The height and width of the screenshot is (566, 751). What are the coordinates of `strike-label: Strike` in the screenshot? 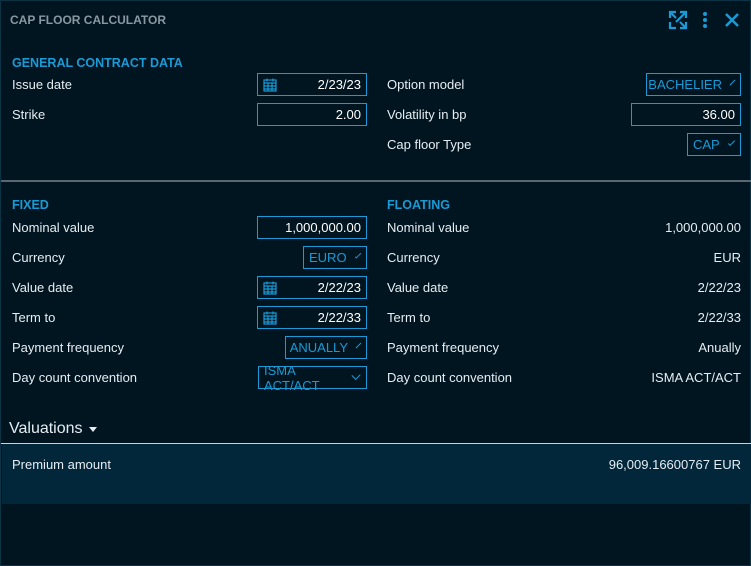 It's located at (29, 114).